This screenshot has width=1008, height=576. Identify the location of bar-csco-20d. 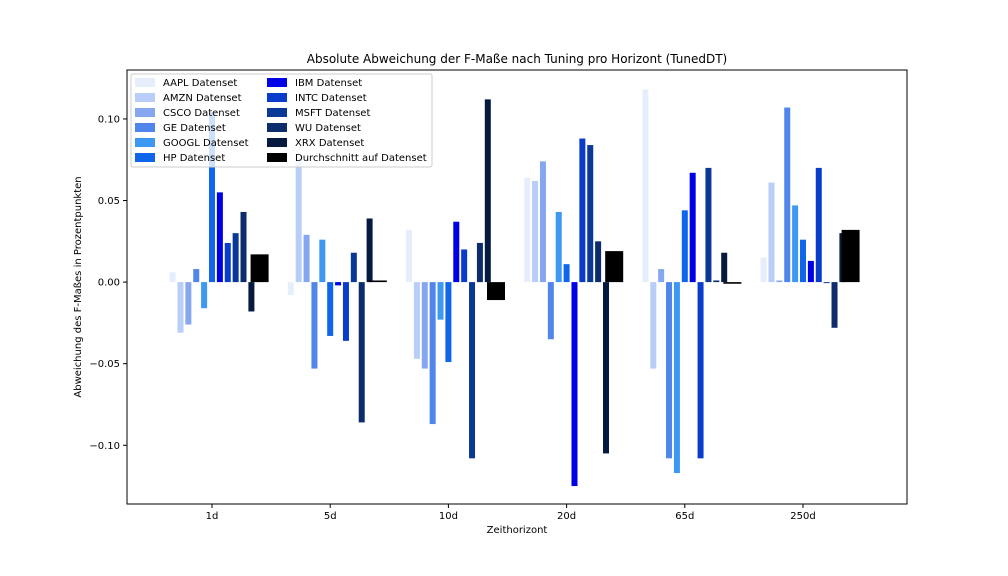
(542, 222).